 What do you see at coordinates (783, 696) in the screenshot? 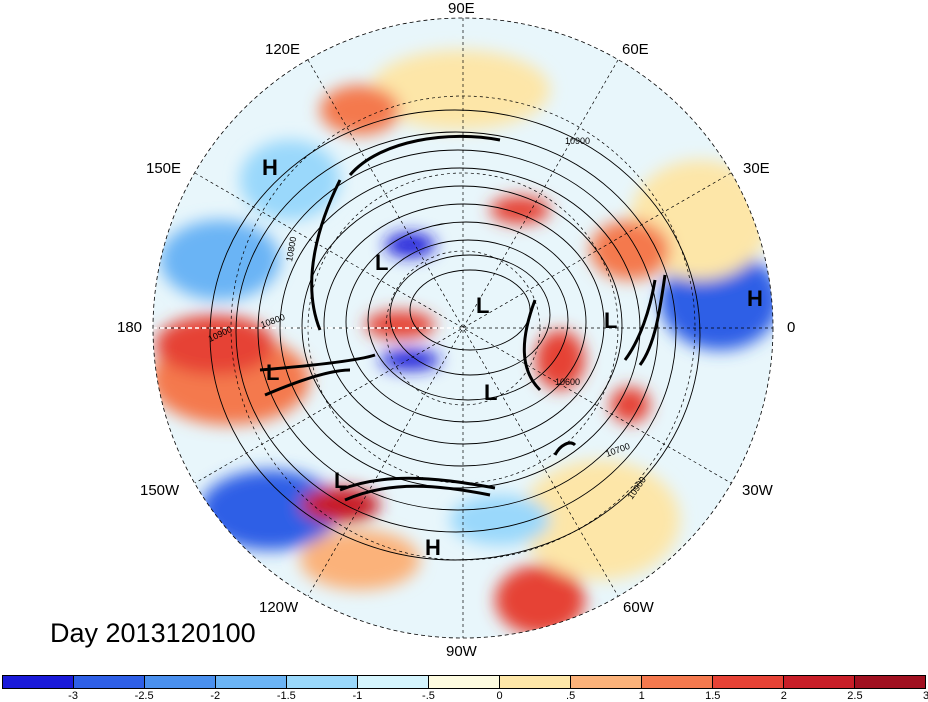
I see `colorbar-tick-label: 2` at bounding box center [783, 696].